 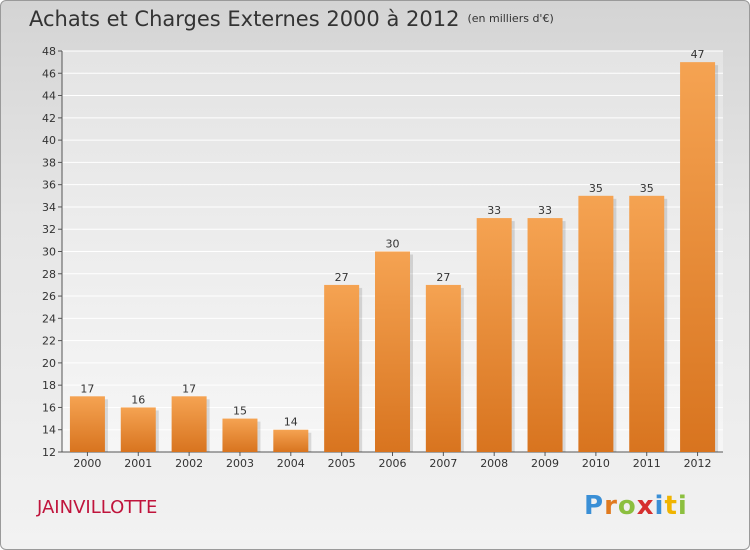 What do you see at coordinates (494, 463) in the screenshot?
I see `x-tick-label: 2008` at bounding box center [494, 463].